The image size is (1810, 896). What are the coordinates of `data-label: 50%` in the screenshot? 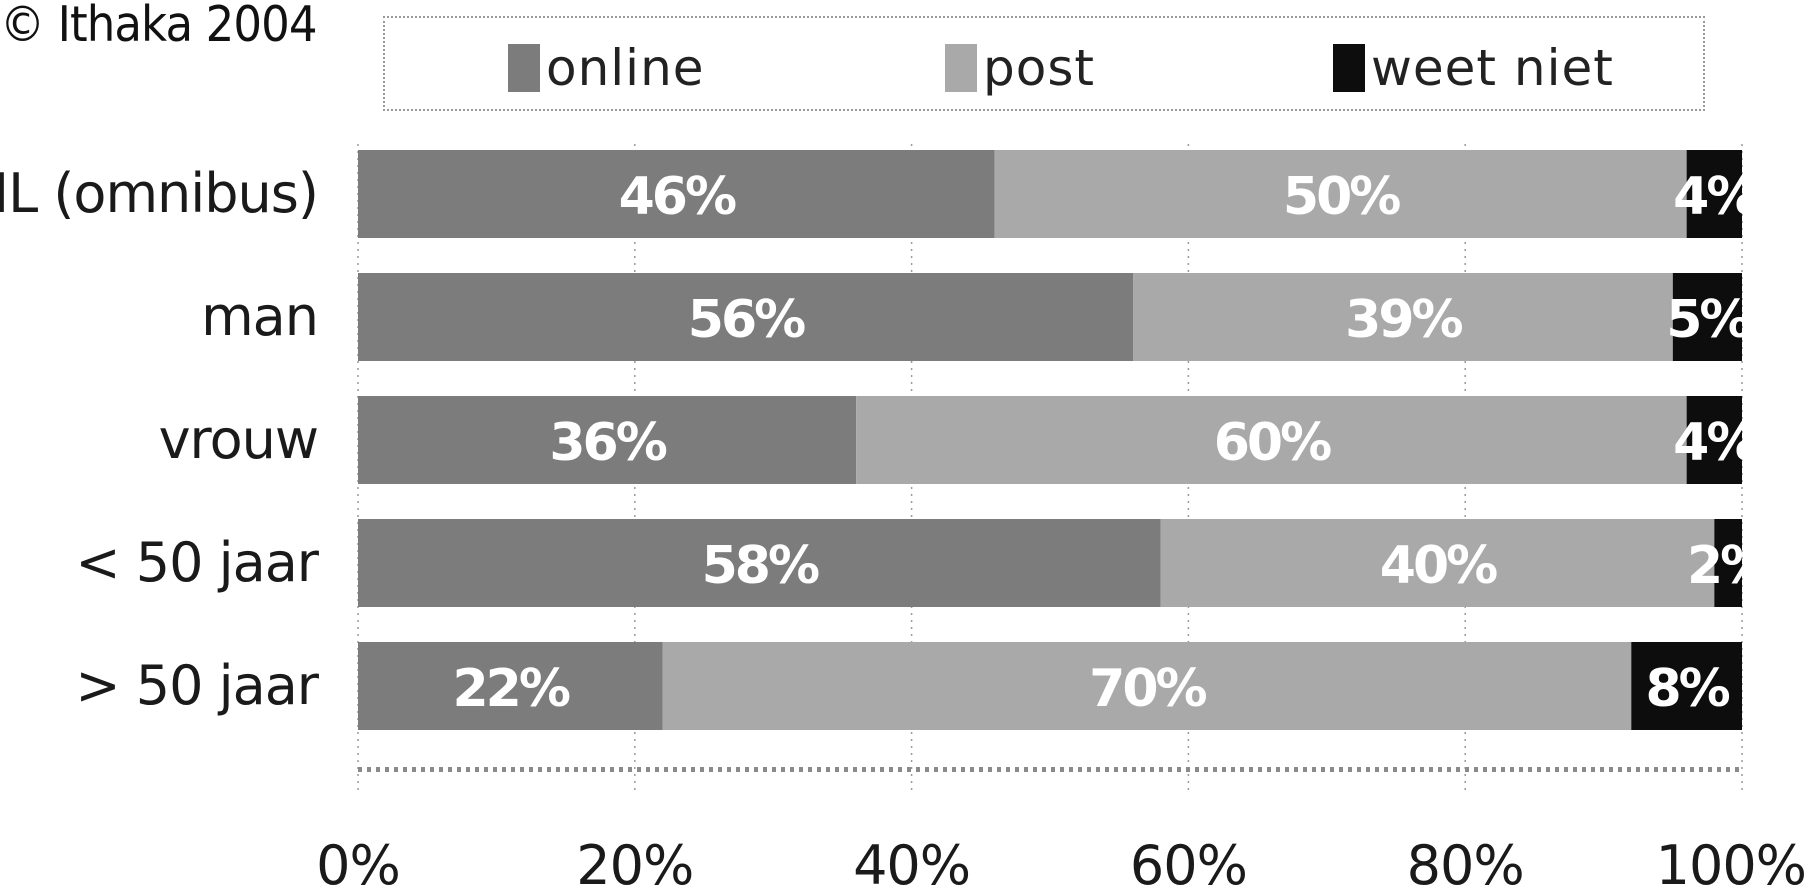 It's located at (1341, 197).